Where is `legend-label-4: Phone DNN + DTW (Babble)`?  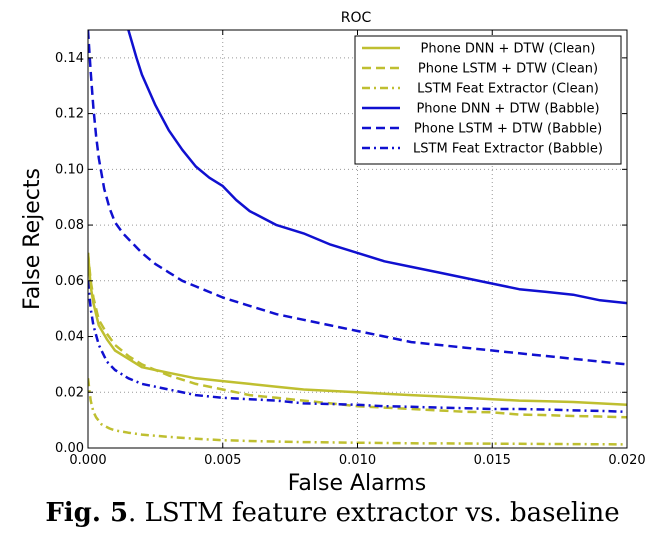
legend-label-4: Phone DNN + DTW (Babble) is located at coordinates (507, 109).